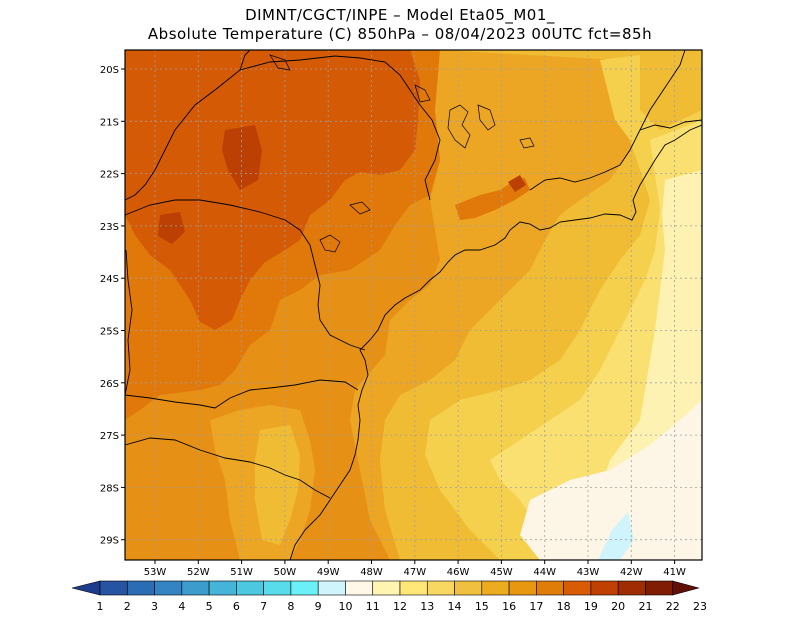 This screenshot has width=800, height=618. What do you see at coordinates (414, 572) in the screenshot?
I see `lon-tick-label: 47W` at bounding box center [414, 572].